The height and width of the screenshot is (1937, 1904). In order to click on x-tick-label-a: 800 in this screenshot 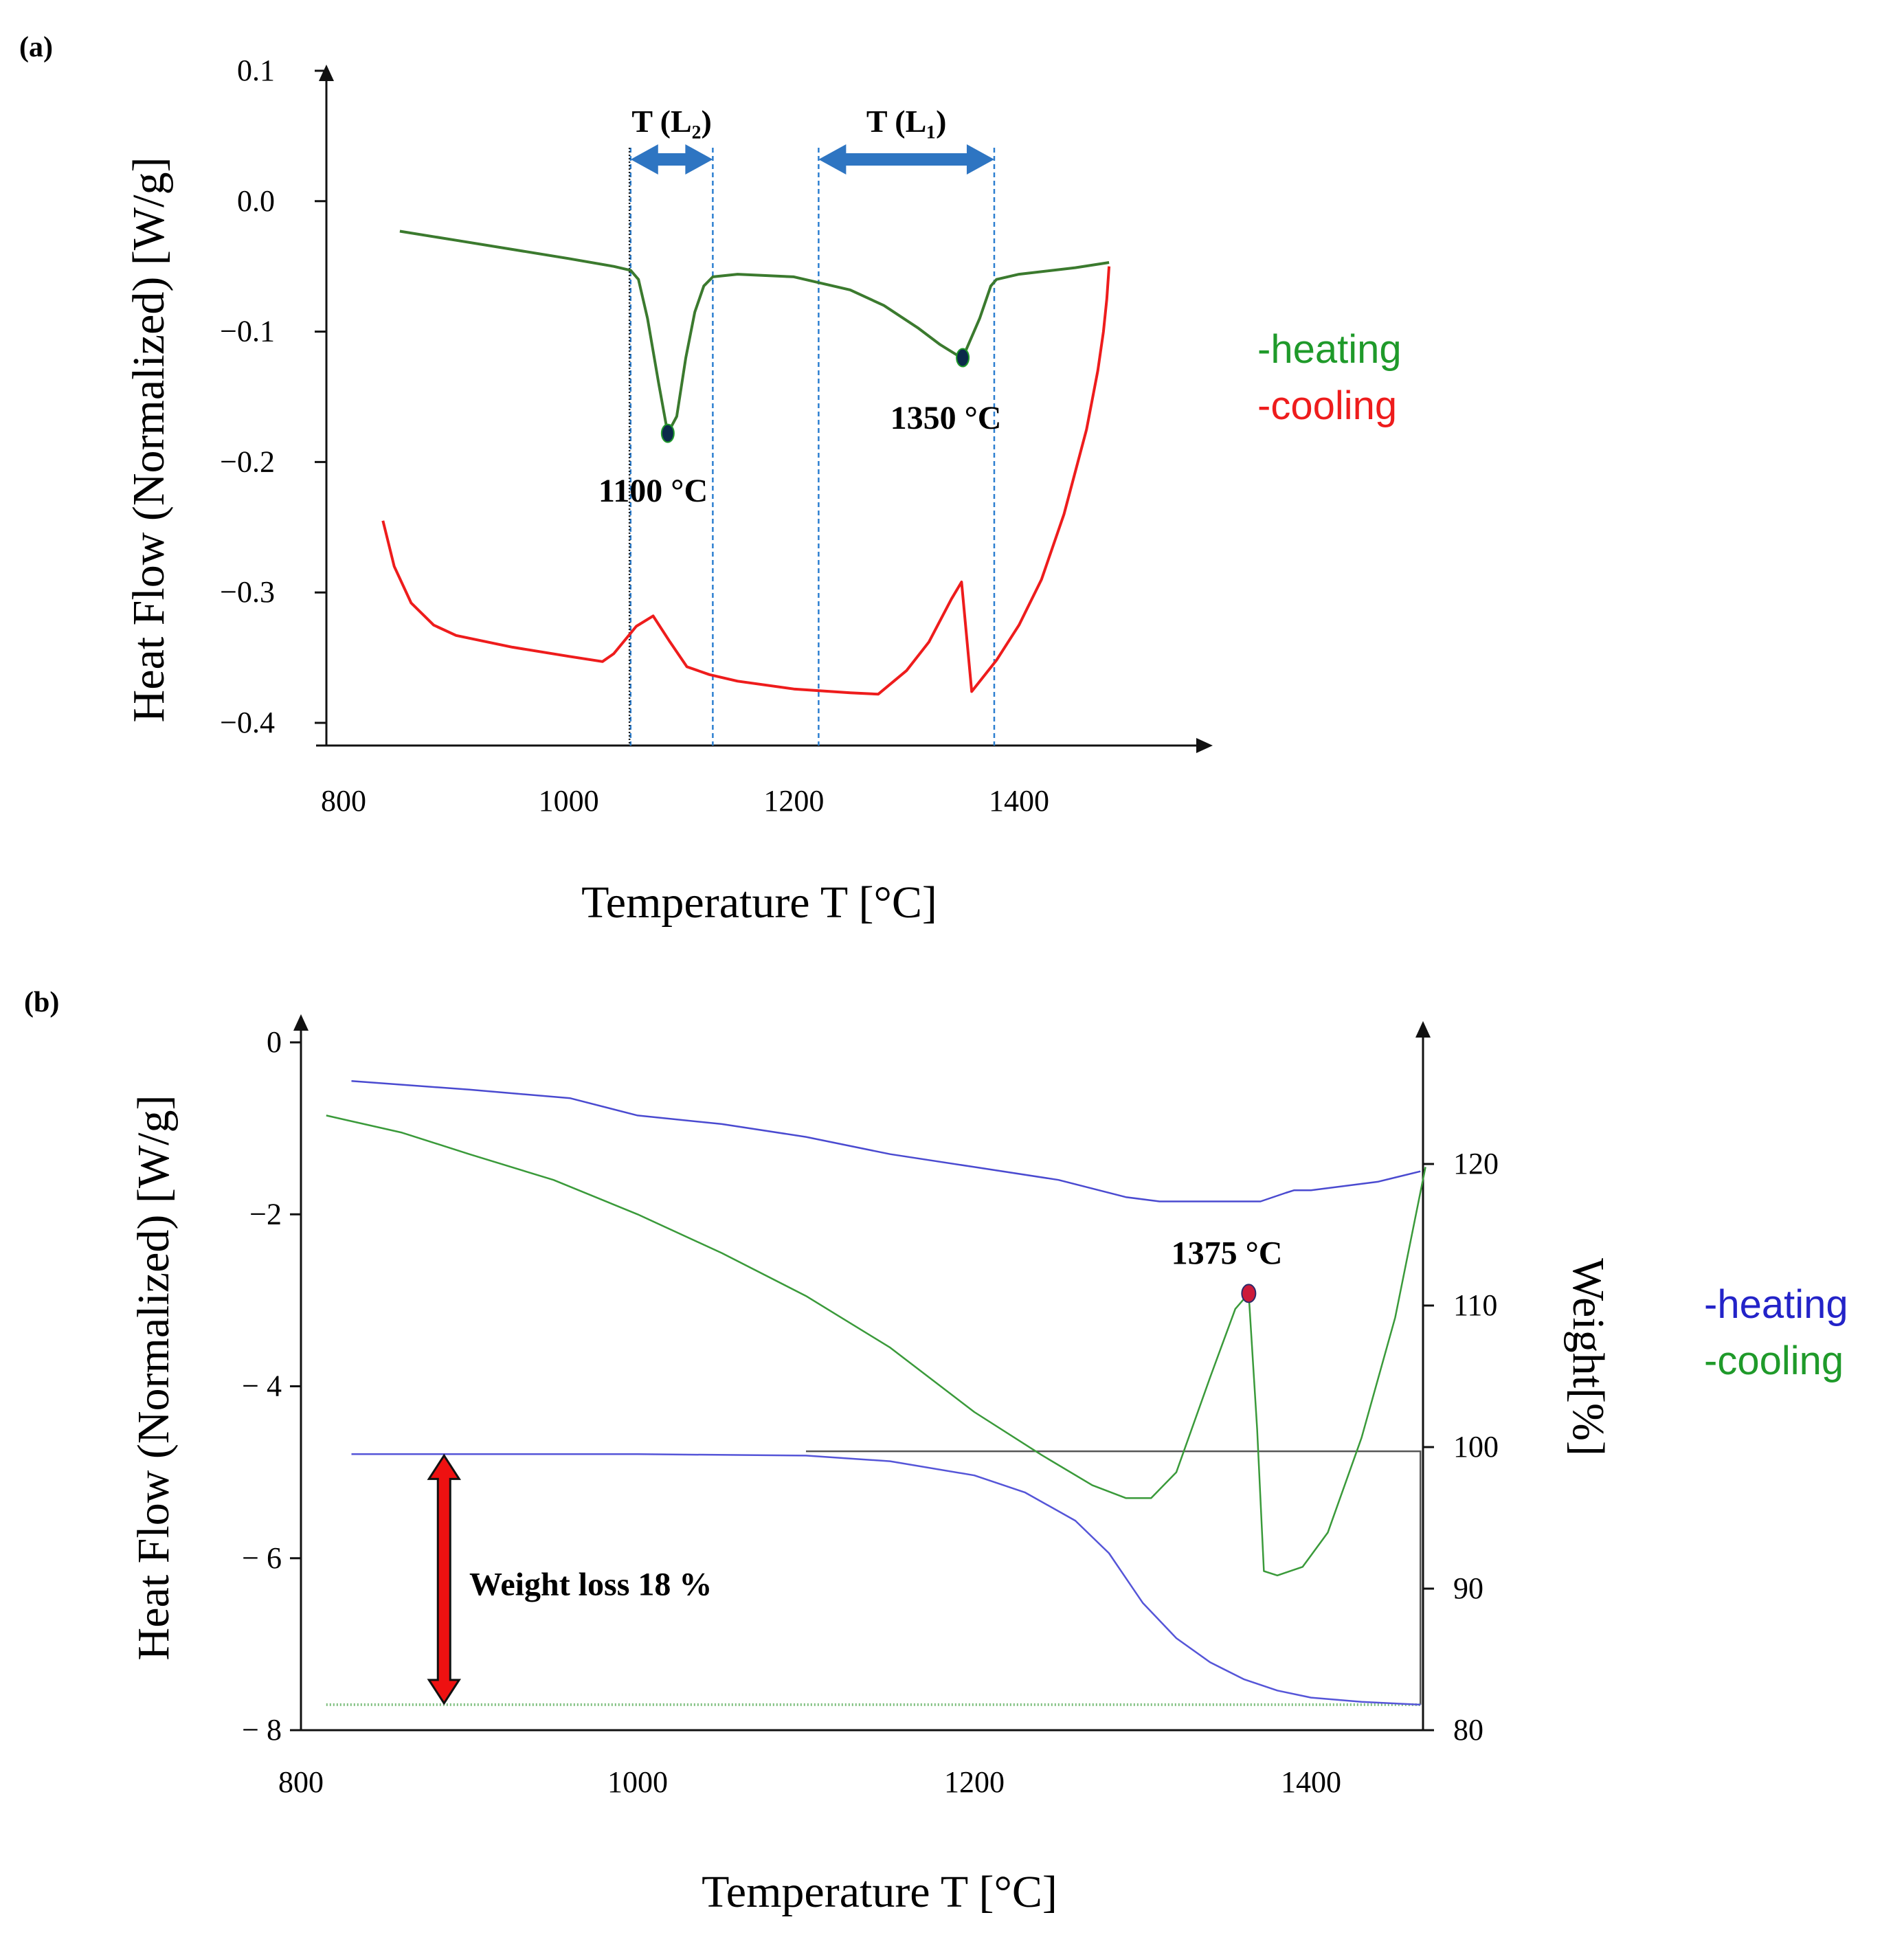, I will do `click(343, 801)`.